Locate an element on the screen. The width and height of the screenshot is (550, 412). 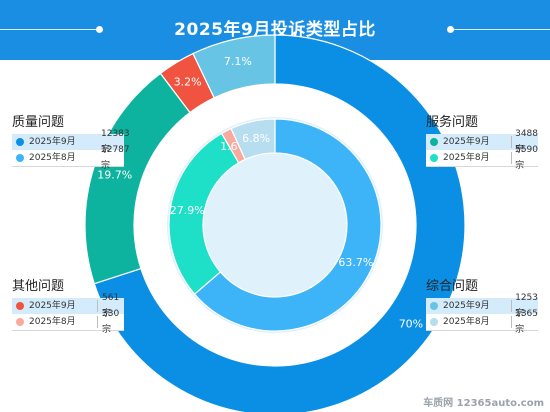
legend-title: 综合问题 is located at coordinates (452, 286).